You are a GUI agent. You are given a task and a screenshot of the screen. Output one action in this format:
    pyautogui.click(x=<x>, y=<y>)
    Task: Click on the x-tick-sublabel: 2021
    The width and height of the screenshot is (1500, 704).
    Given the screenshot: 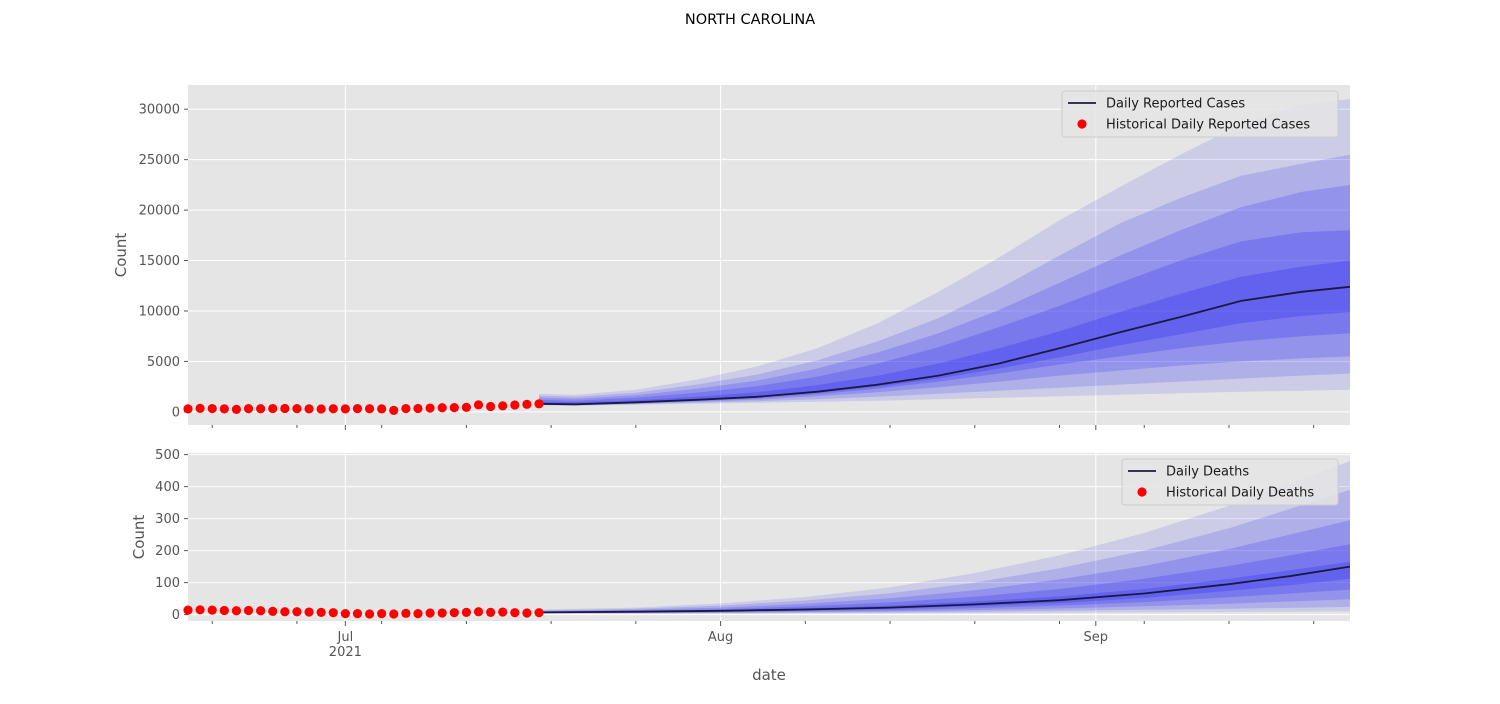 What is the action you would take?
    pyautogui.click(x=345, y=652)
    